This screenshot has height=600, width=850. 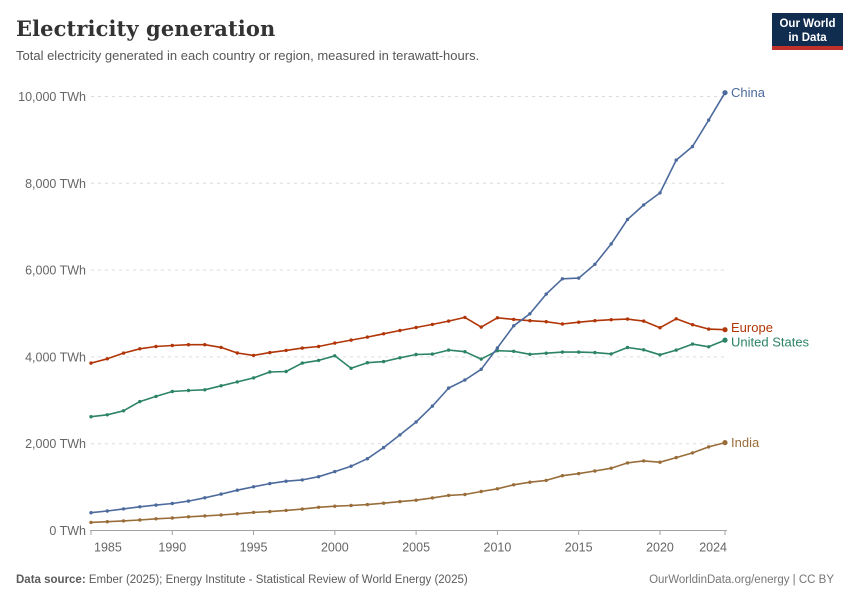 I want to click on x-tick-label: 1985, so click(x=108, y=548).